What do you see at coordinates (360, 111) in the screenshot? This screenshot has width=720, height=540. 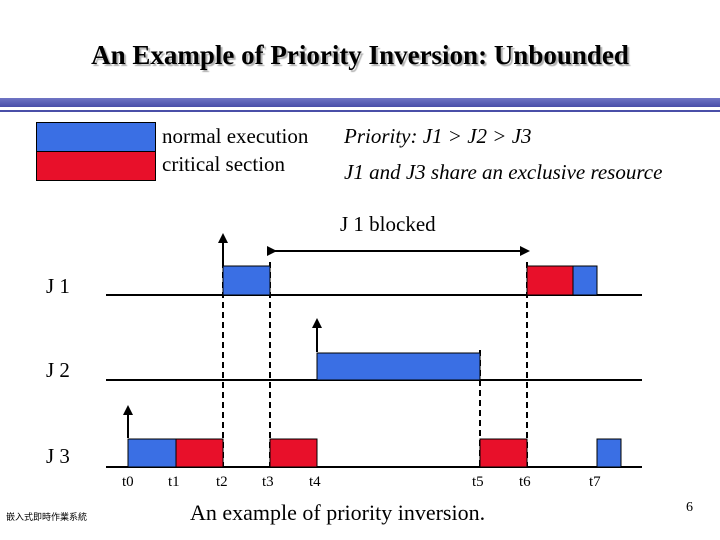 I see `title-rule-thin` at bounding box center [360, 111].